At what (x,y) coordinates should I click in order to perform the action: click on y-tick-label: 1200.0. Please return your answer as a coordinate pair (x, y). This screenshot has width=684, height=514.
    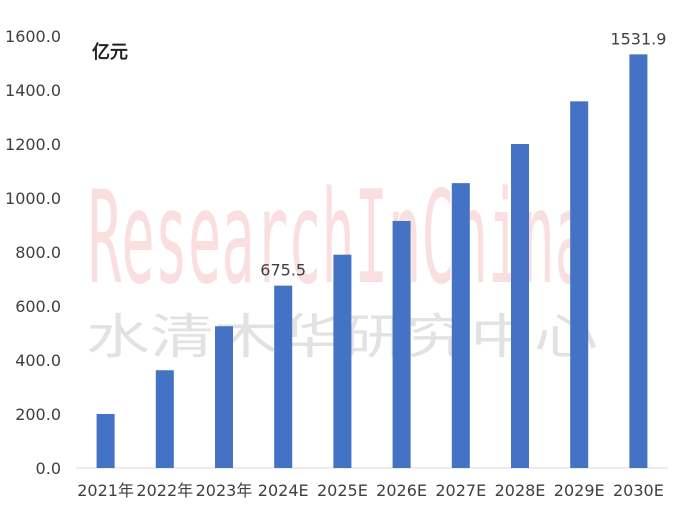
    Looking at the image, I should click on (33, 144).